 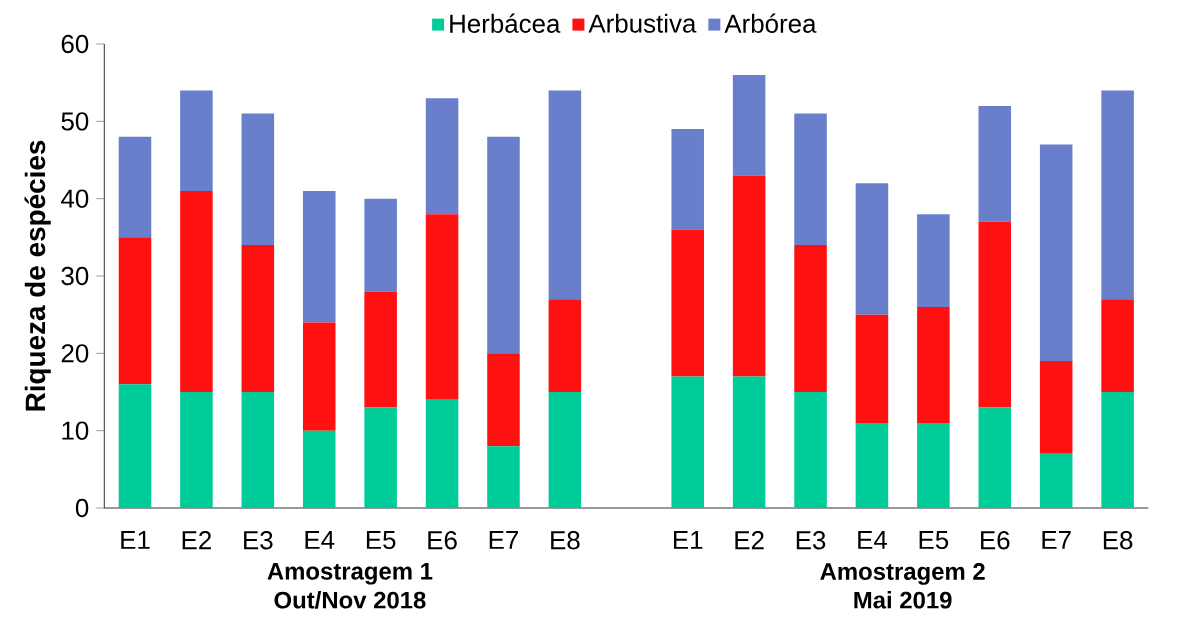 I want to click on y-tick-label: 60, so click(x=75, y=44).